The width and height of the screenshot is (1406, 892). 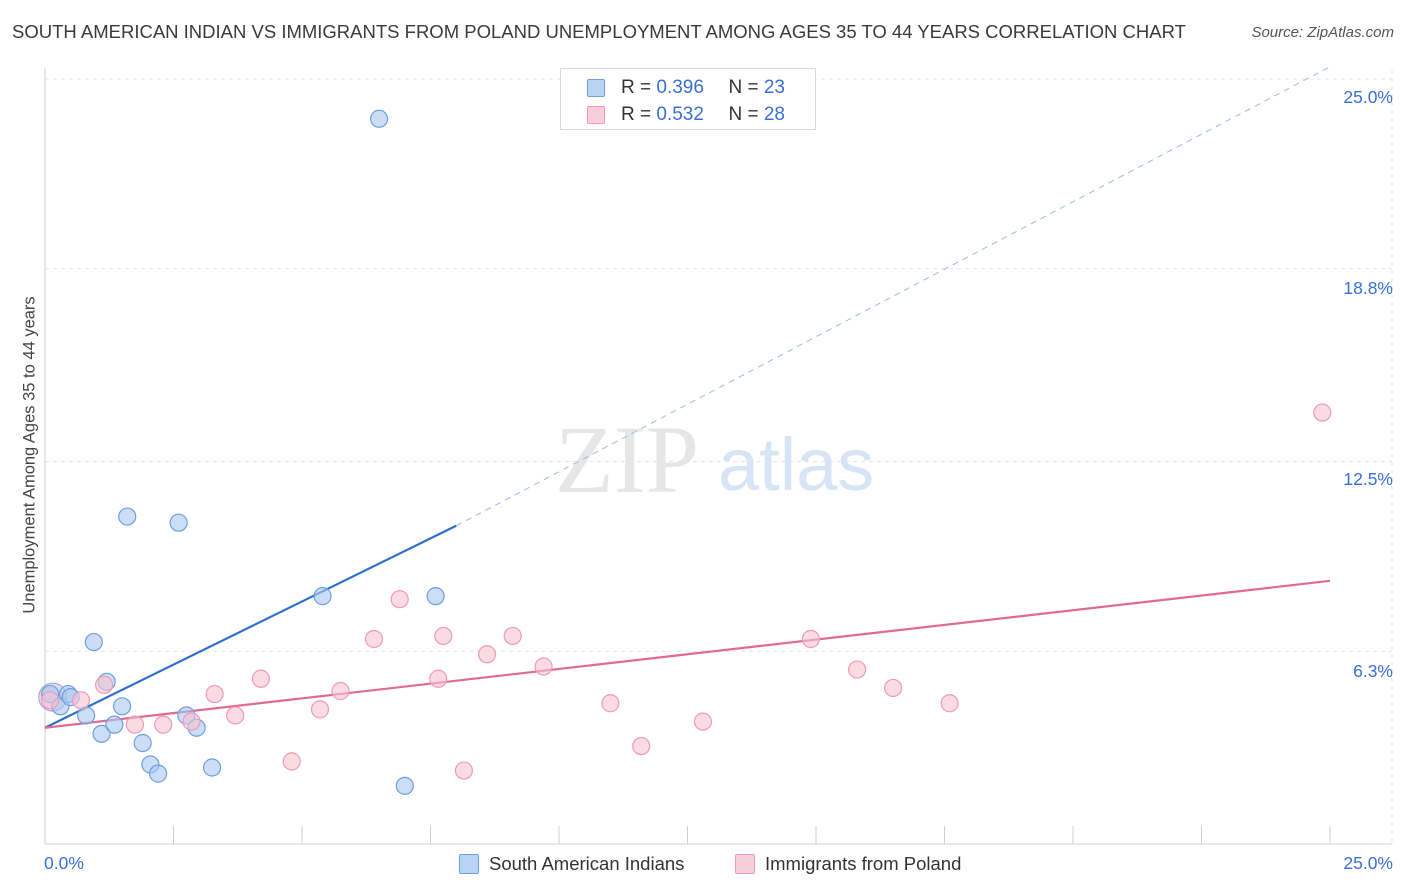 I want to click on source-label: Source: ZipAtlas.com, so click(x=1322, y=32).